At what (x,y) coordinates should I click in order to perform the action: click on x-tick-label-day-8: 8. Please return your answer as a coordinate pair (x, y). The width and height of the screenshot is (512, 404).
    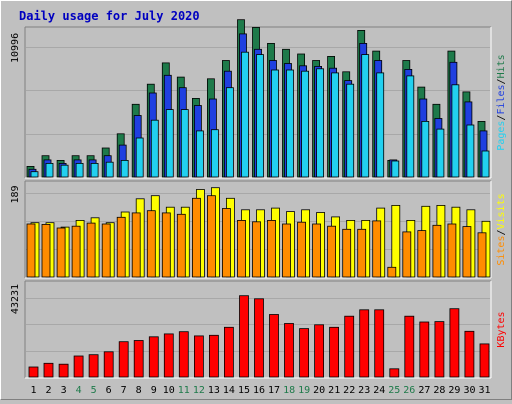
    Looking at the image, I should click on (139, 390).